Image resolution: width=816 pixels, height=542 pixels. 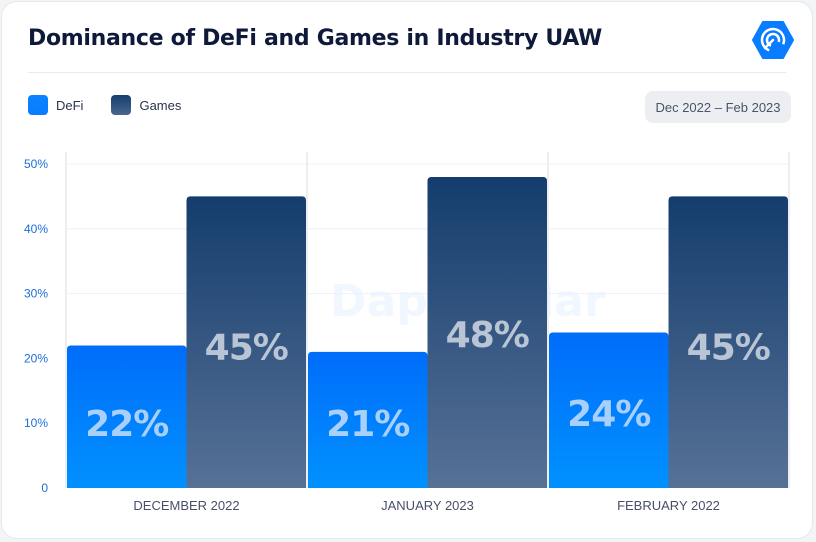 What do you see at coordinates (70, 105) in the screenshot?
I see `legend-label-defi: DeFi` at bounding box center [70, 105].